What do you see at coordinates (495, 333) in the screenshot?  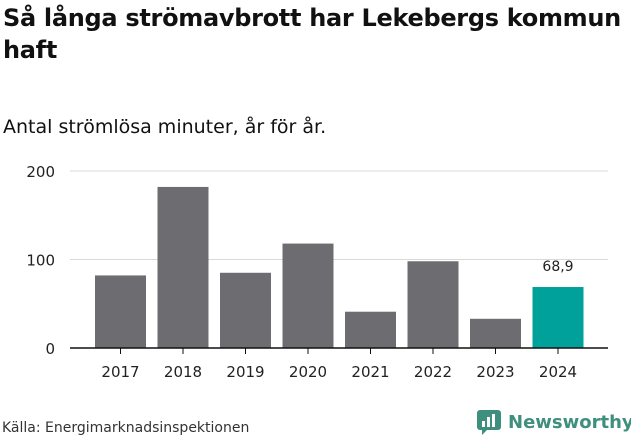 I see `bar-2023` at bounding box center [495, 333].